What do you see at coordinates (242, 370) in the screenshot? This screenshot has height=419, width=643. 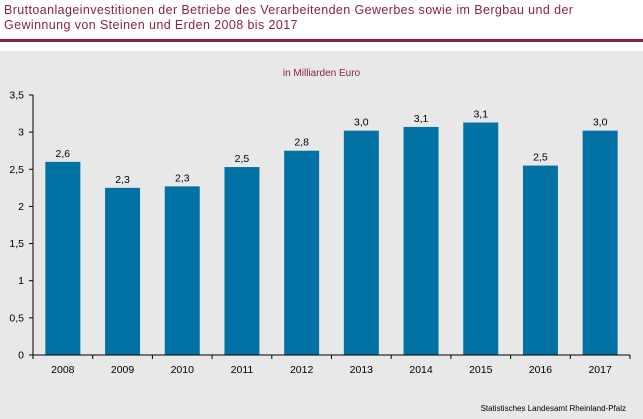 I see `x-tick-label-2011: 2011` at bounding box center [242, 370].